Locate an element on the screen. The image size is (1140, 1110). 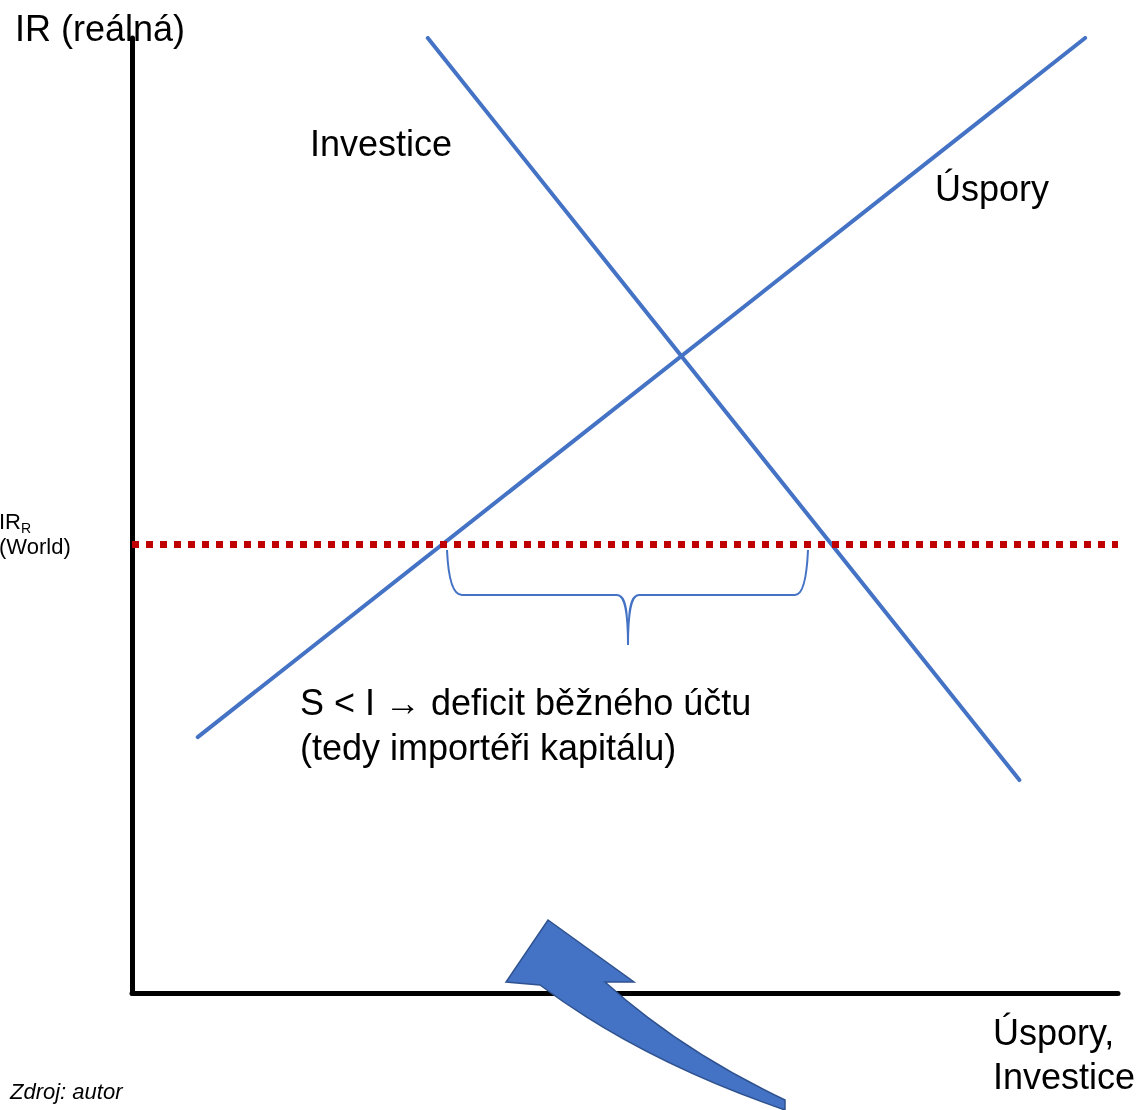
x-axis-title: Úspory, Investice is located at coordinates (1064, 1054).